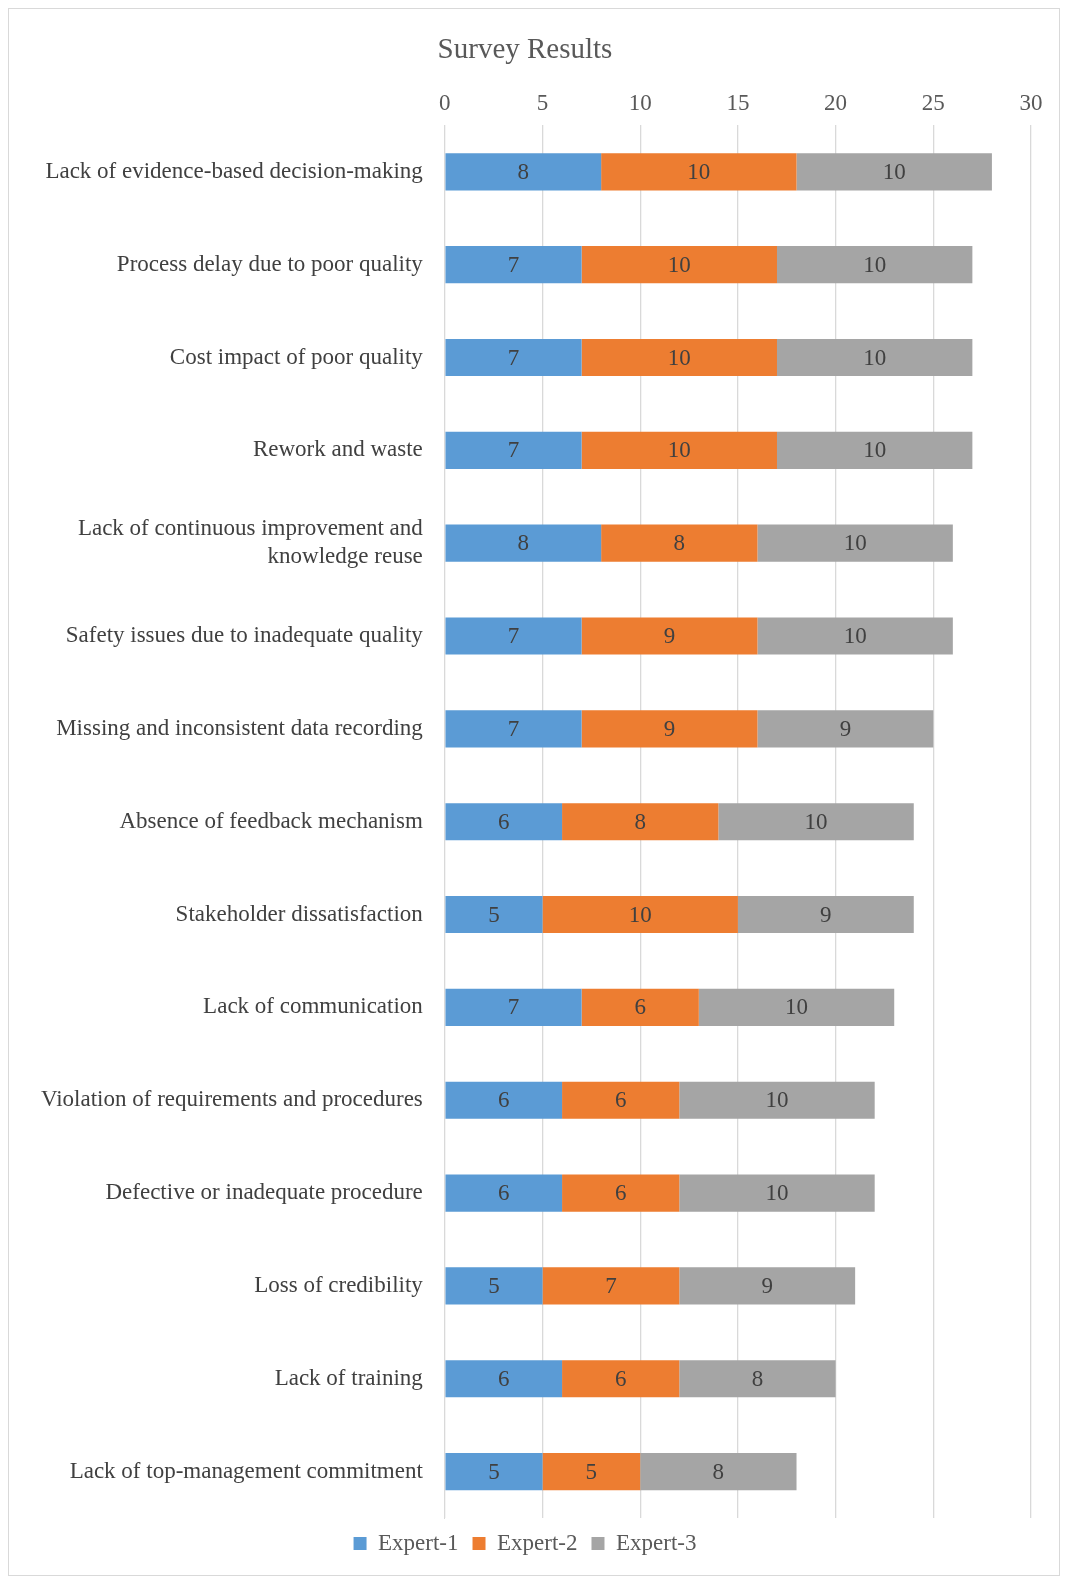 The image size is (1067, 1582). I want to click on y-tick-label: Lack of communication, so click(313, 1006).